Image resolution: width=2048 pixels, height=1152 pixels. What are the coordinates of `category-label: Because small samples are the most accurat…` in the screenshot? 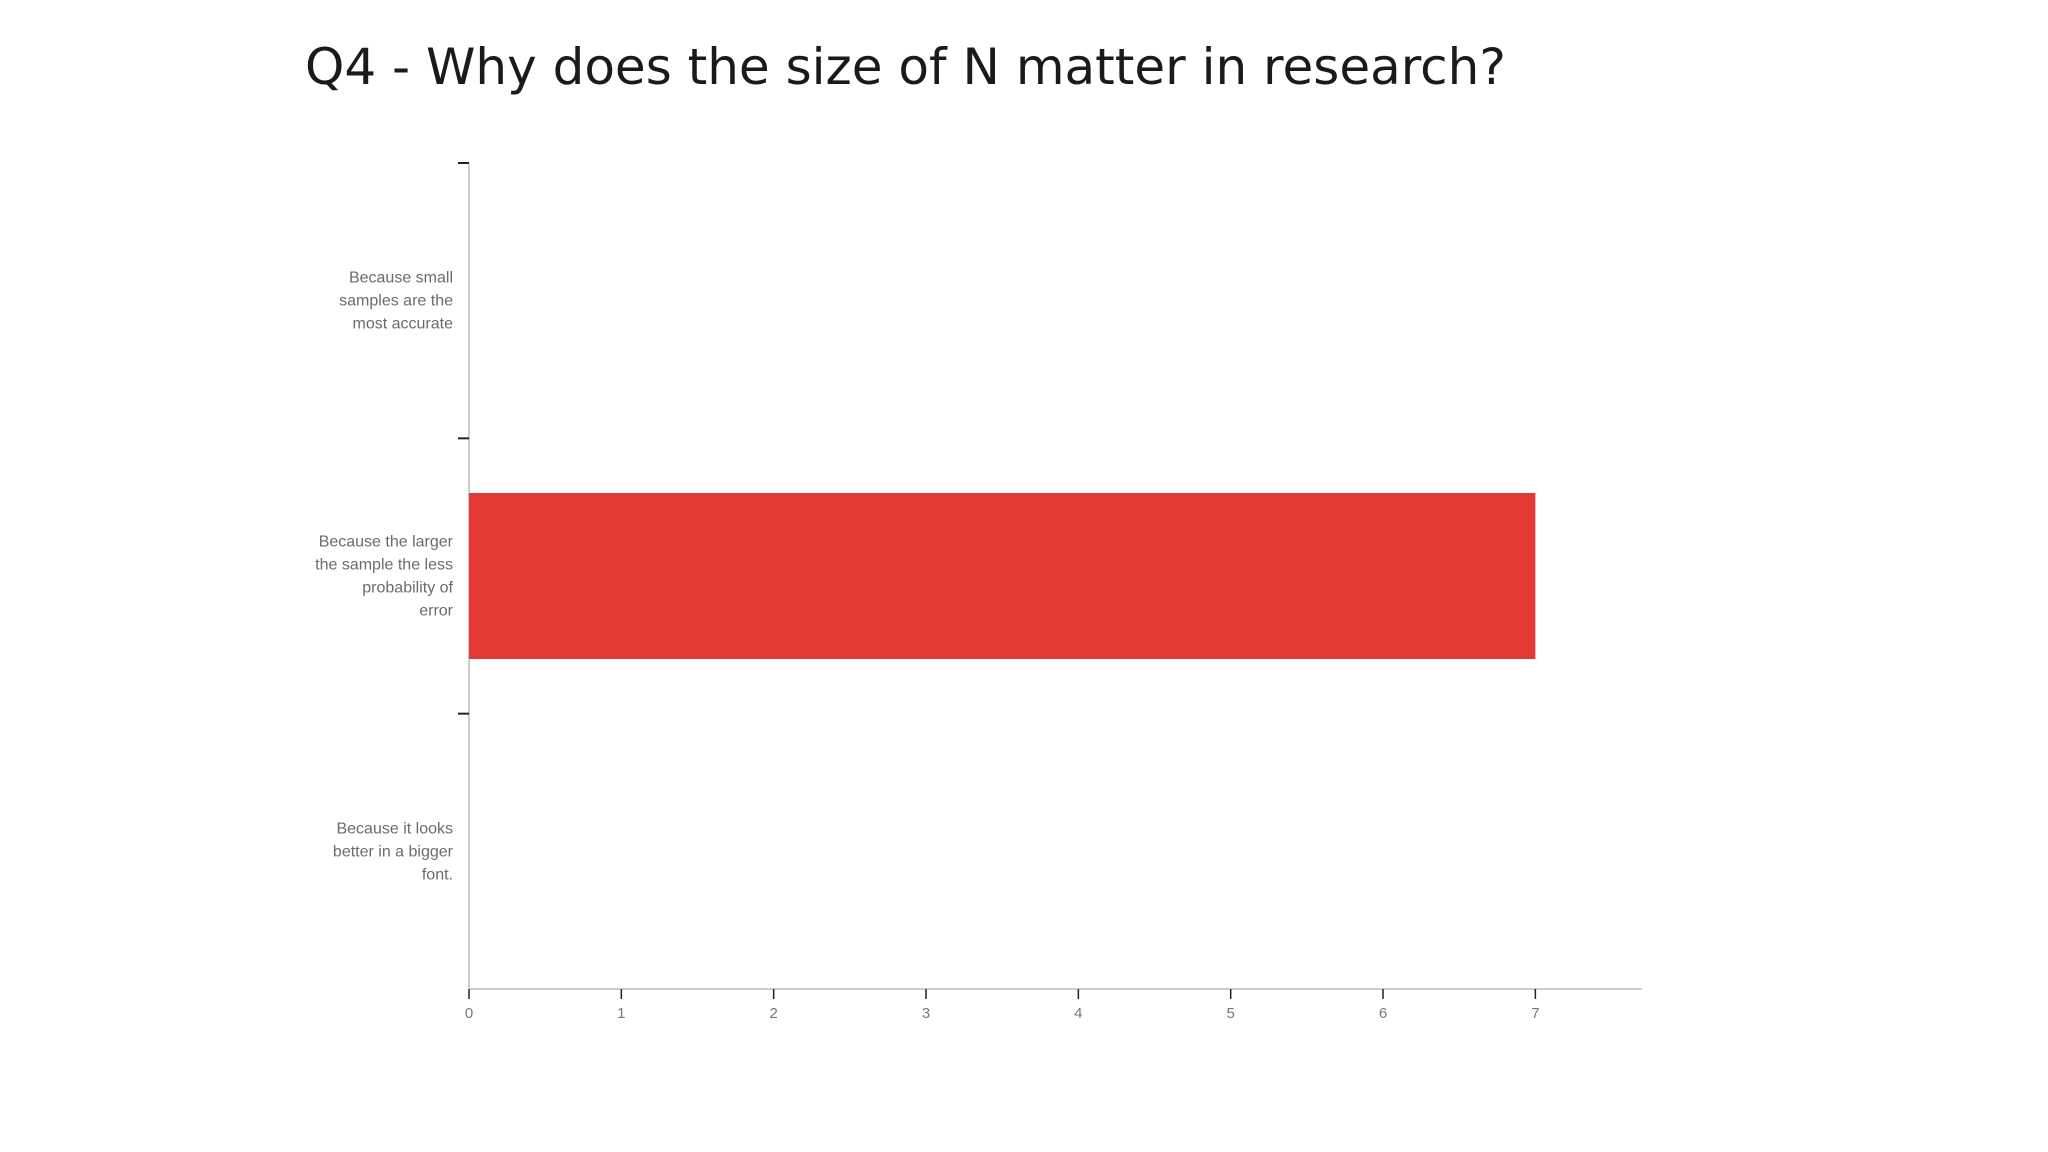 It's located at (396, 301).